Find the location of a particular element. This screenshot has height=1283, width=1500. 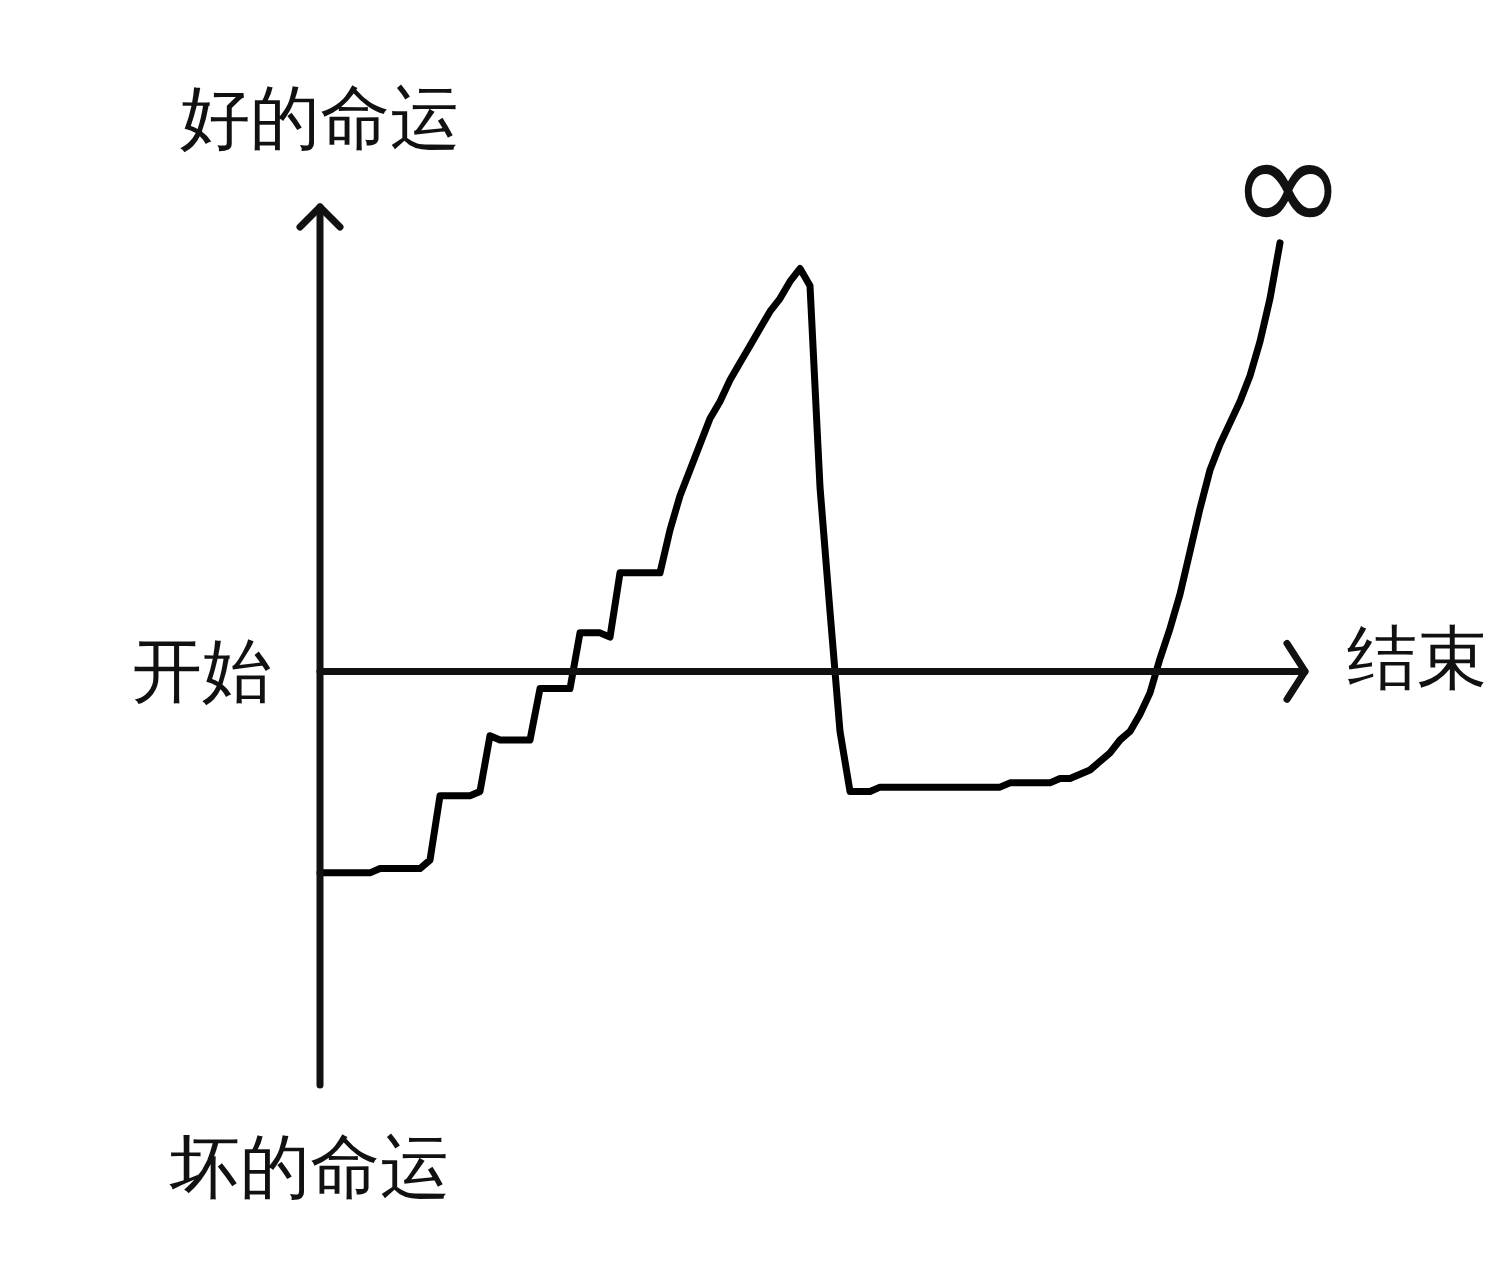

y-axis-title: 好的命运 is located at coordinates (320, 118).